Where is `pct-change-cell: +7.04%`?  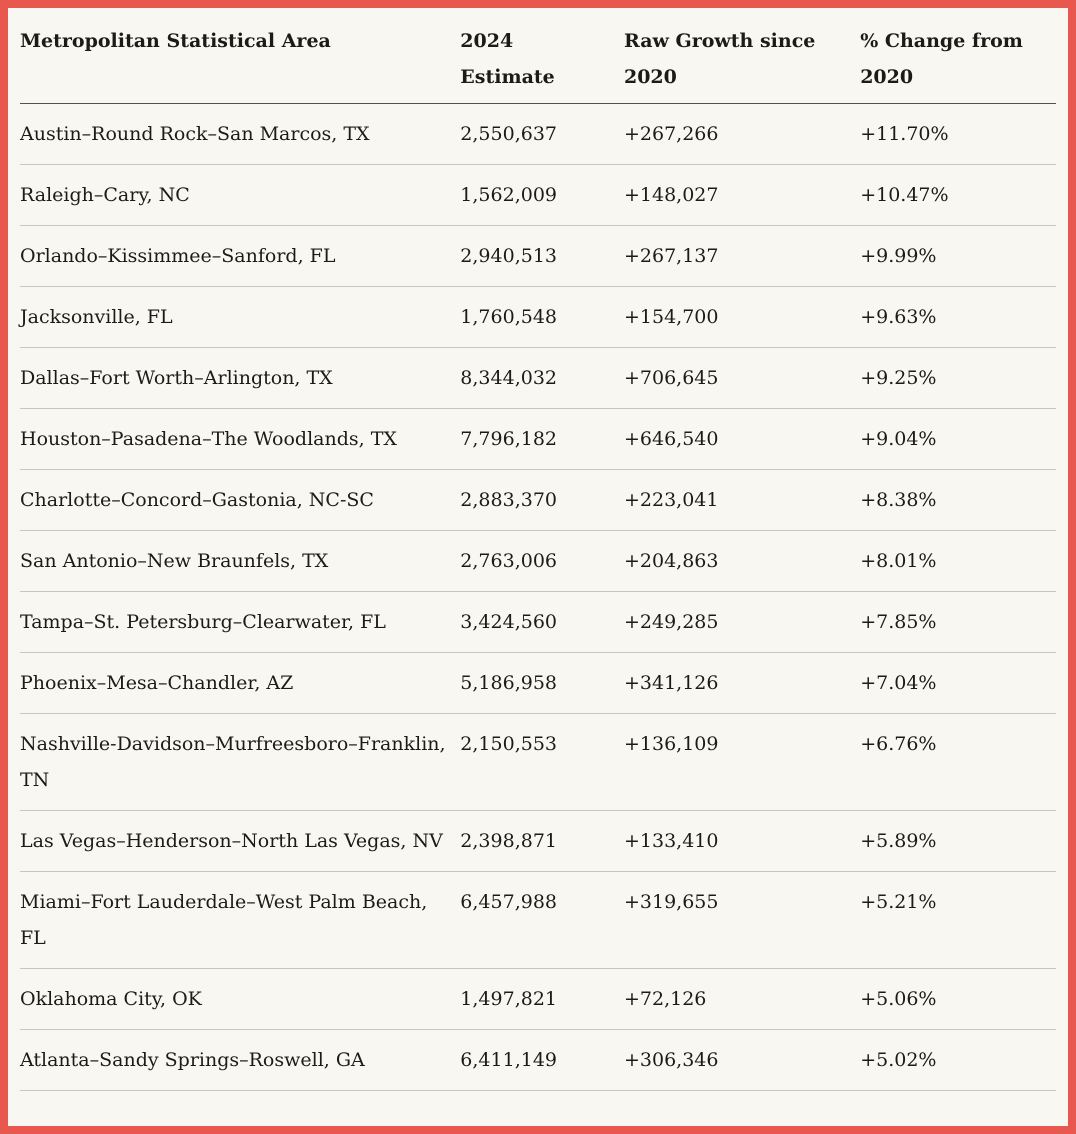
pct-change-cell: +7.04% is located at coordinates (958, 683).